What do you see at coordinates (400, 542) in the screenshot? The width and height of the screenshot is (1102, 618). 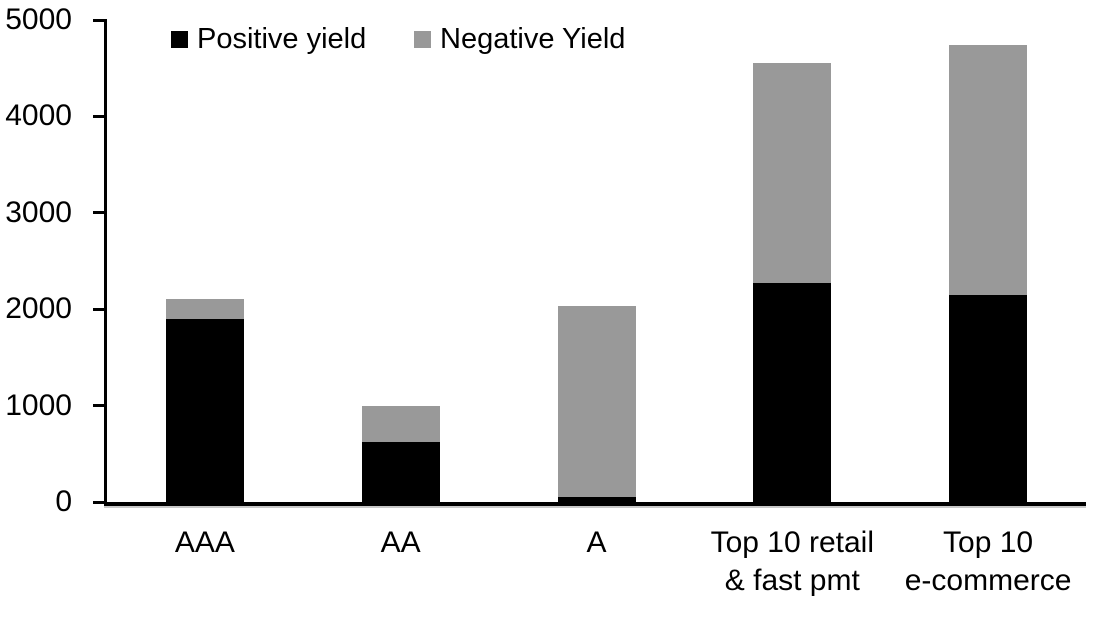 I see `x-axis-category-label: AA` at bounding box center [400, 542].